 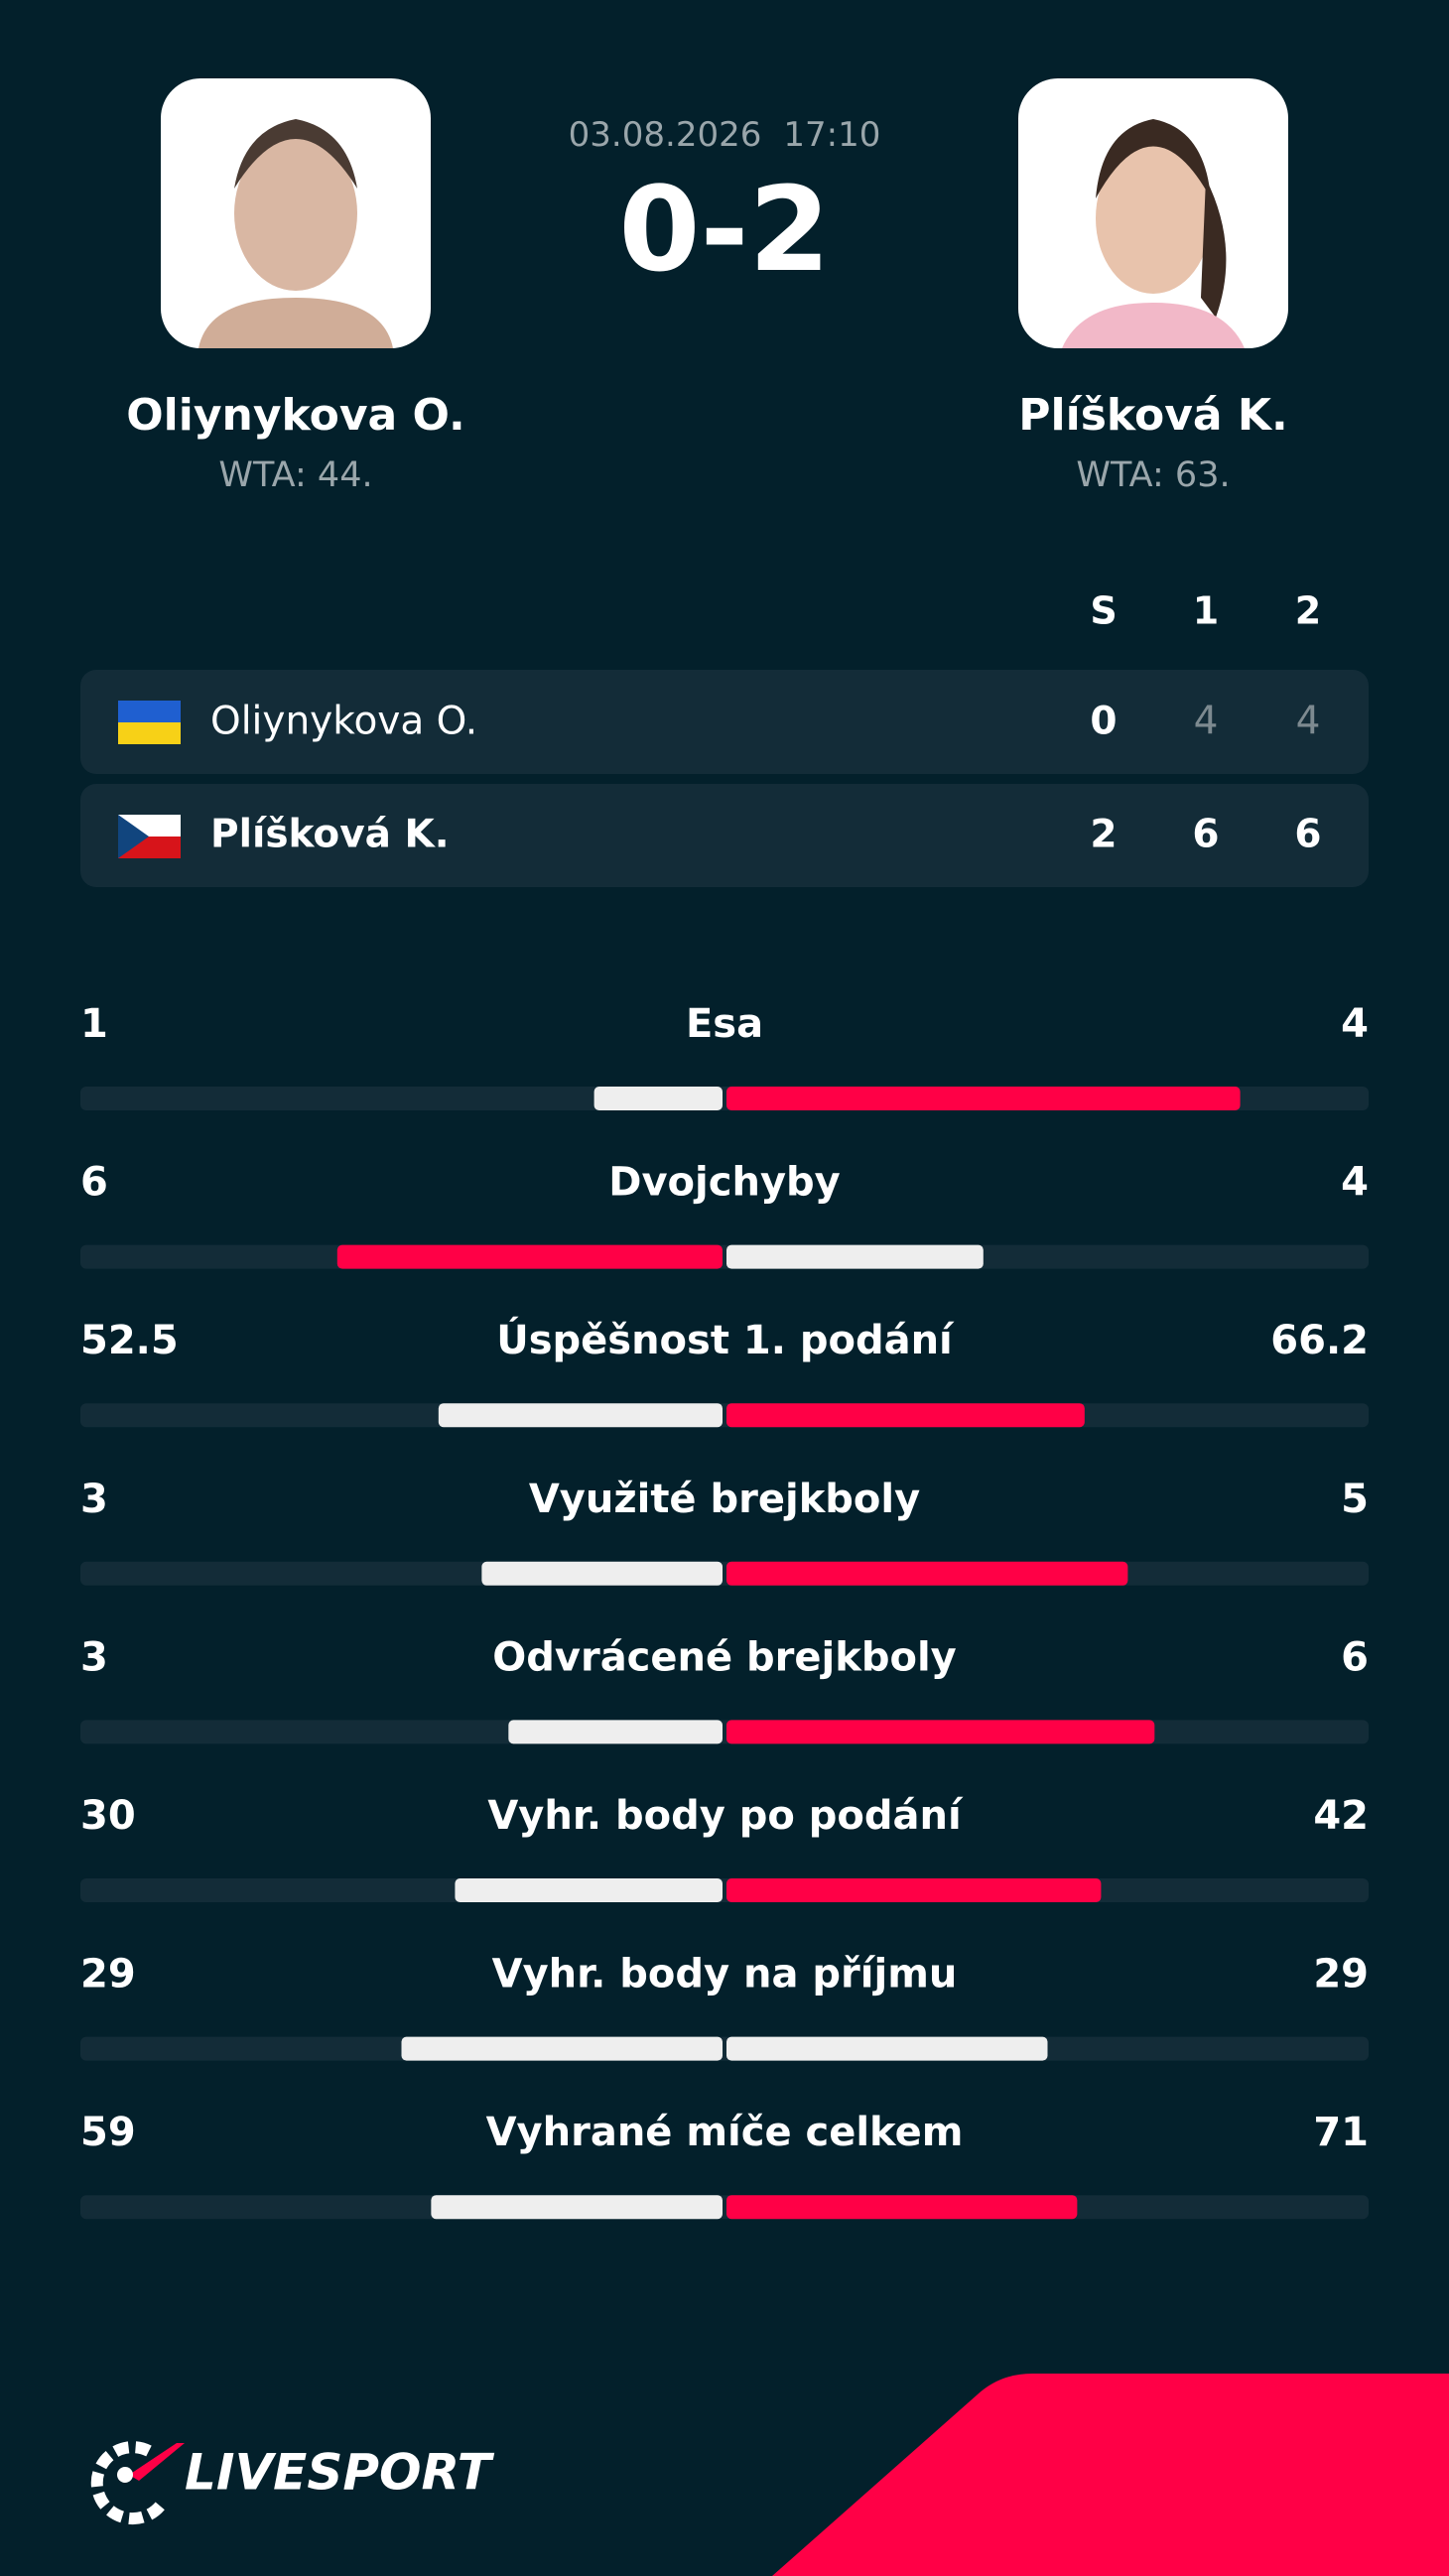 What do you see at coordinates (831, 135) in the screenshot?
I see `time: 17:10` at bounding box center [831, 135].